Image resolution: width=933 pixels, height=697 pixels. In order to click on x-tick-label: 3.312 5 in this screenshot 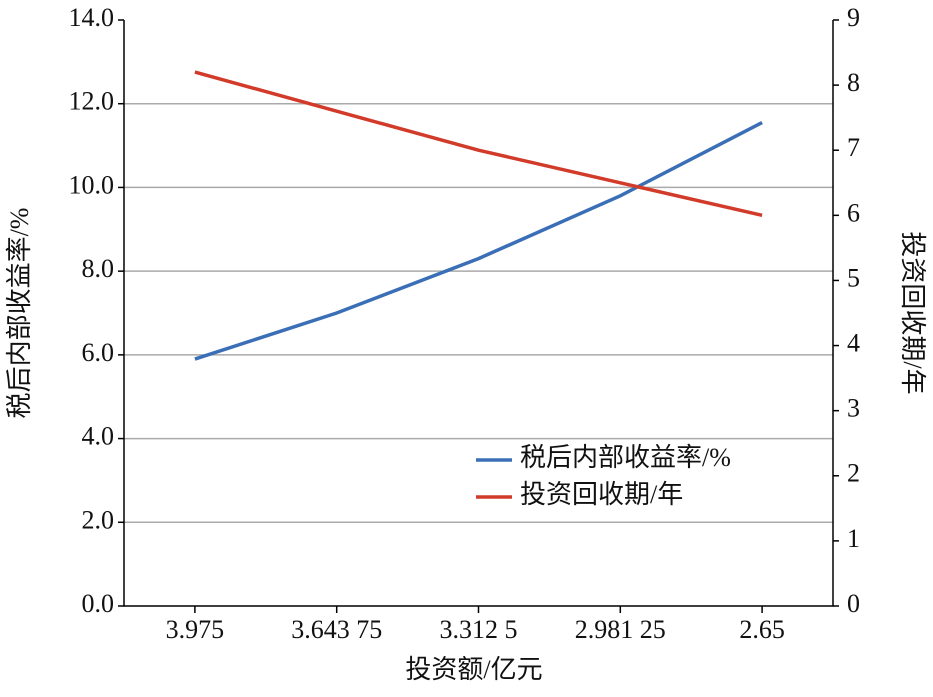, I will do `click(479, 629)`.